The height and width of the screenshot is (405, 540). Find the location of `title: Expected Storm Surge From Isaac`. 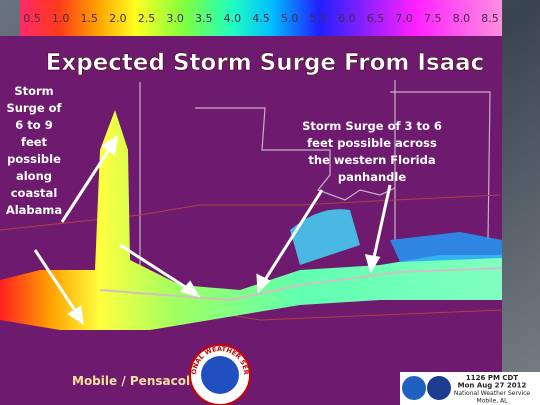

title: Expected Storm Surge From Isaac is located at coordinates (265, 63).